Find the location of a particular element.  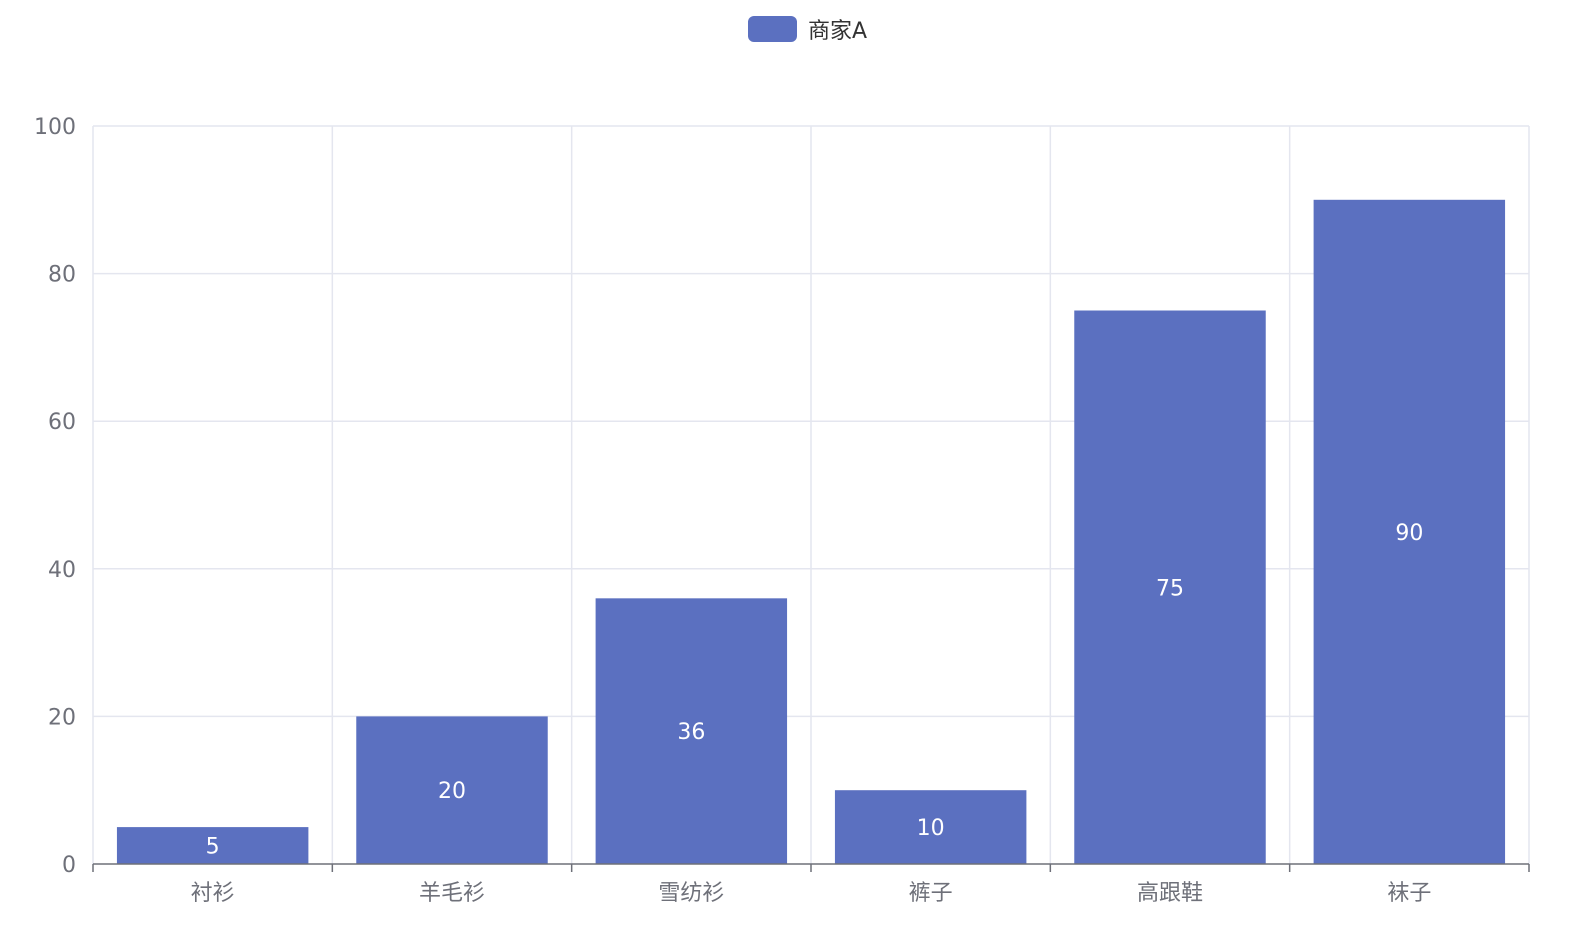

y-tick-label: 40 is located at coordinates (62, 570).